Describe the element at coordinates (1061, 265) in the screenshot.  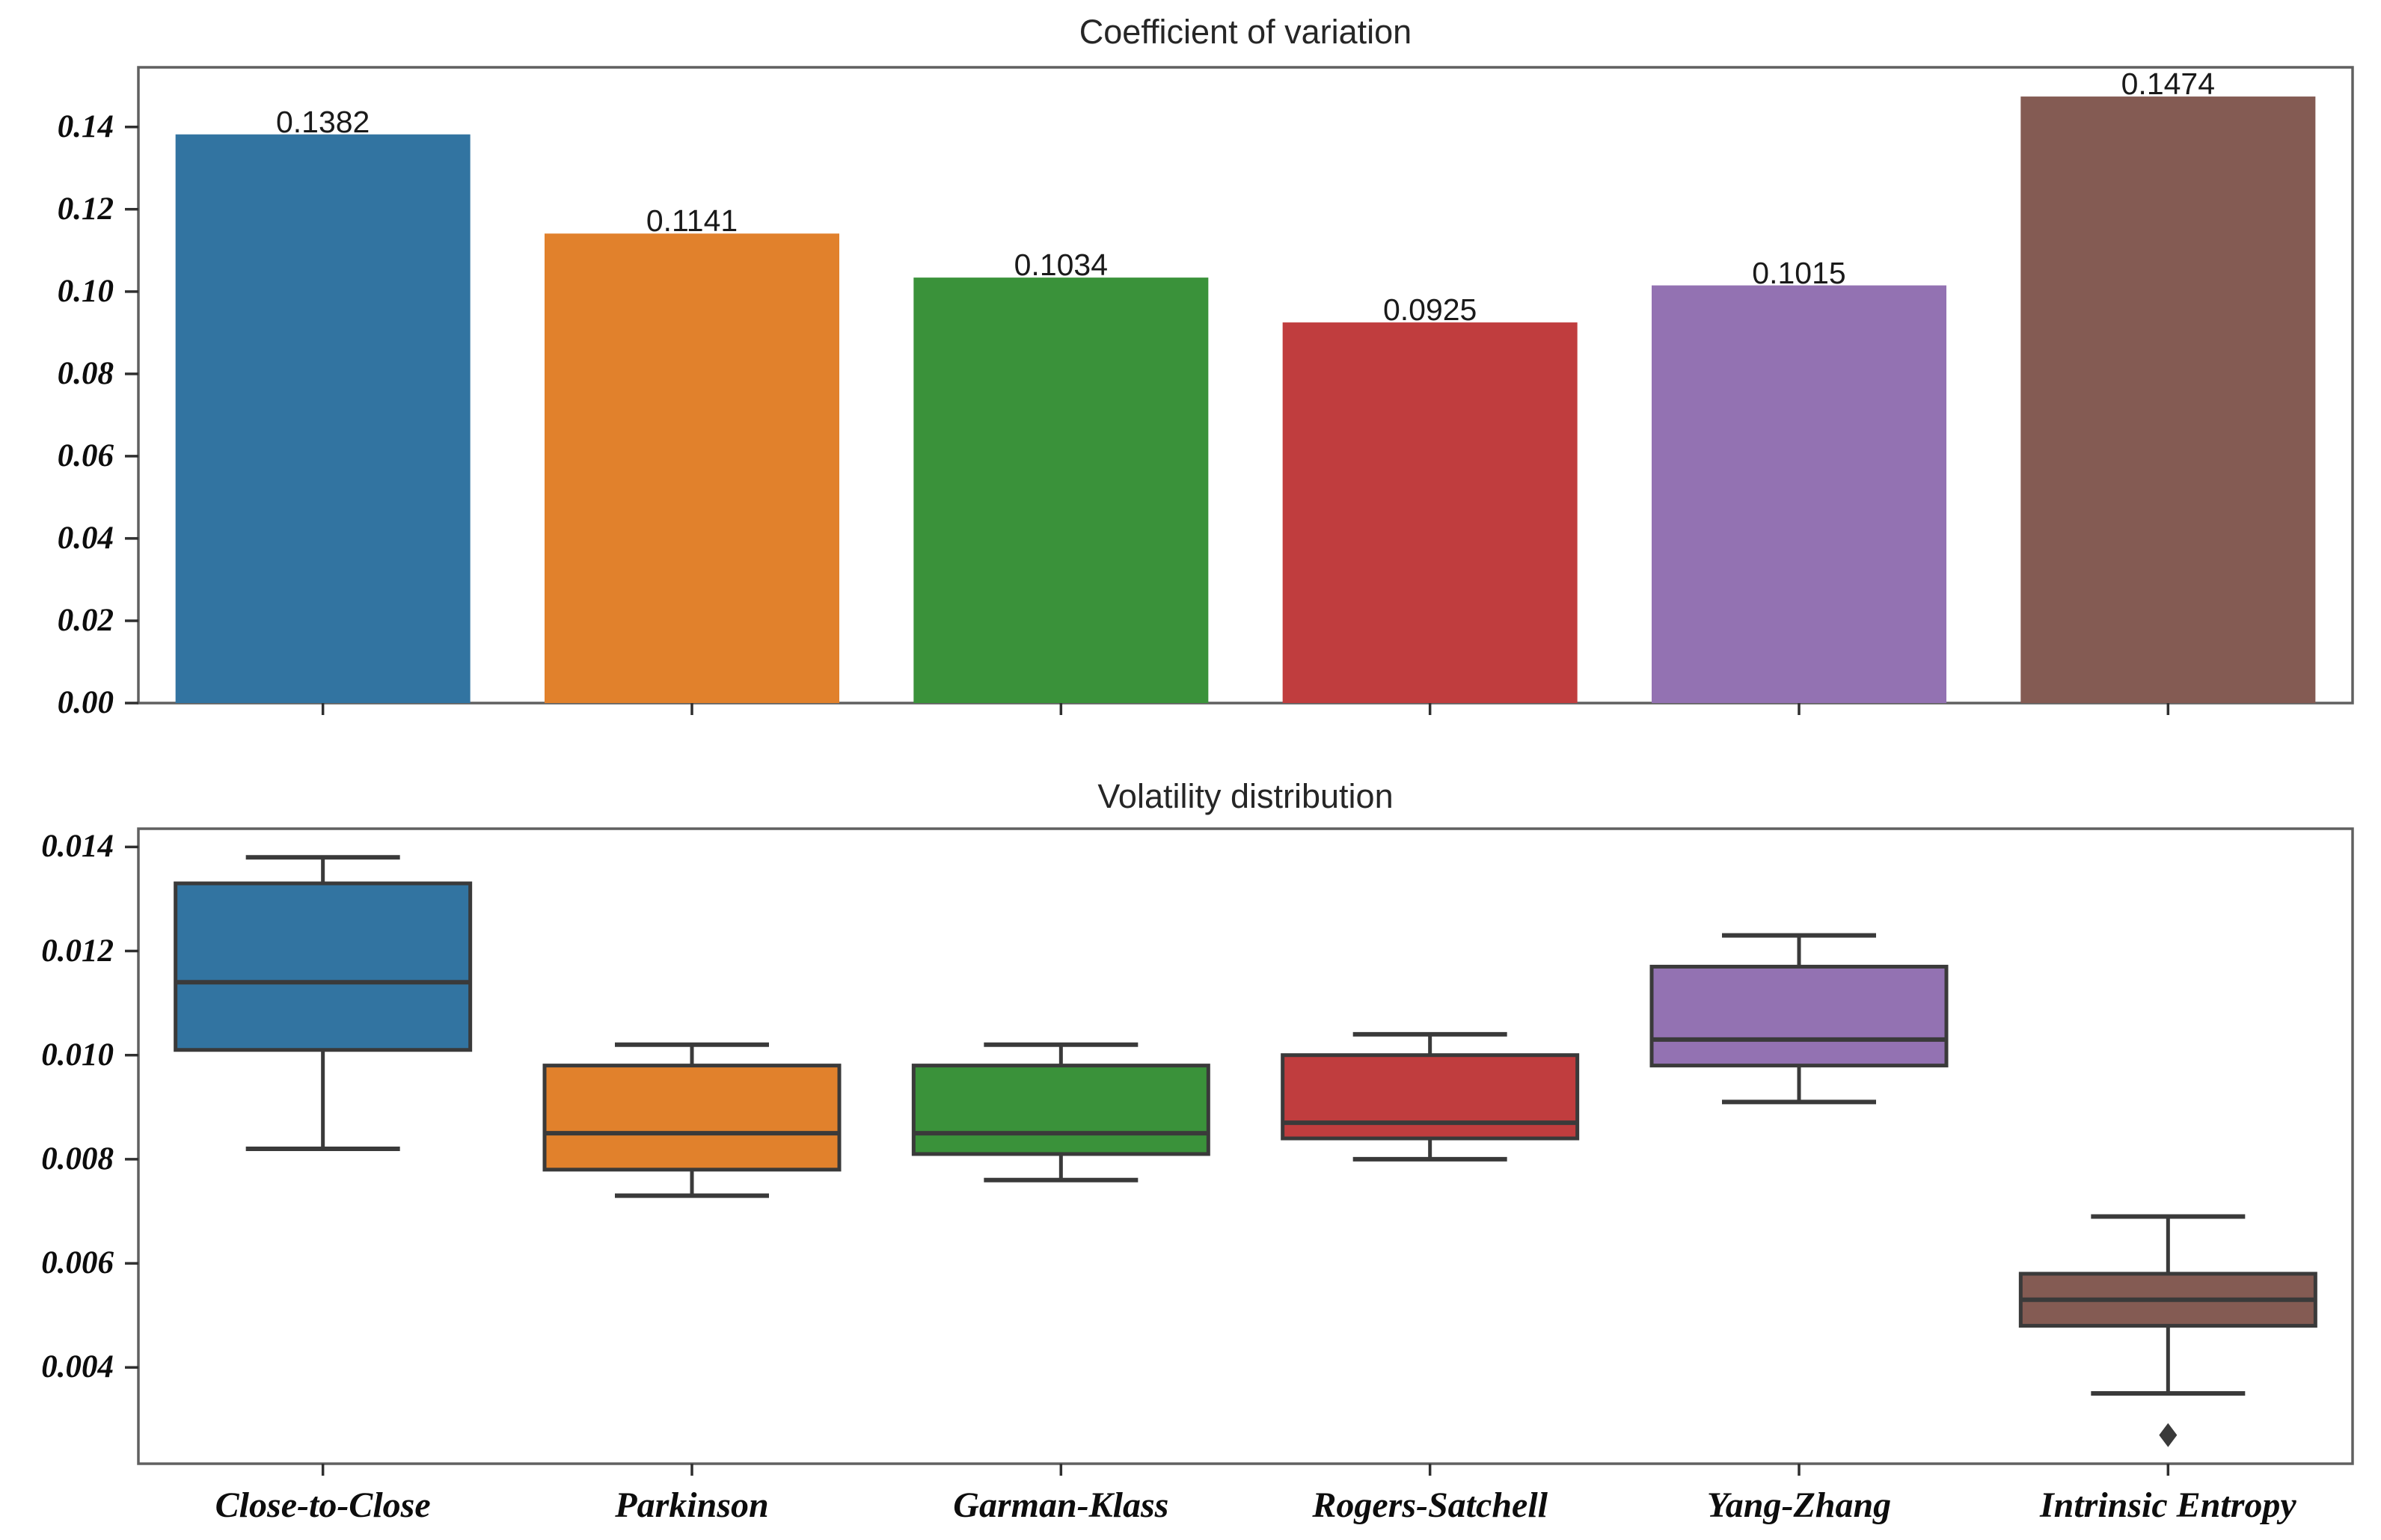
I see `bar-value-label-garman-klass: 0.1034` at that location.